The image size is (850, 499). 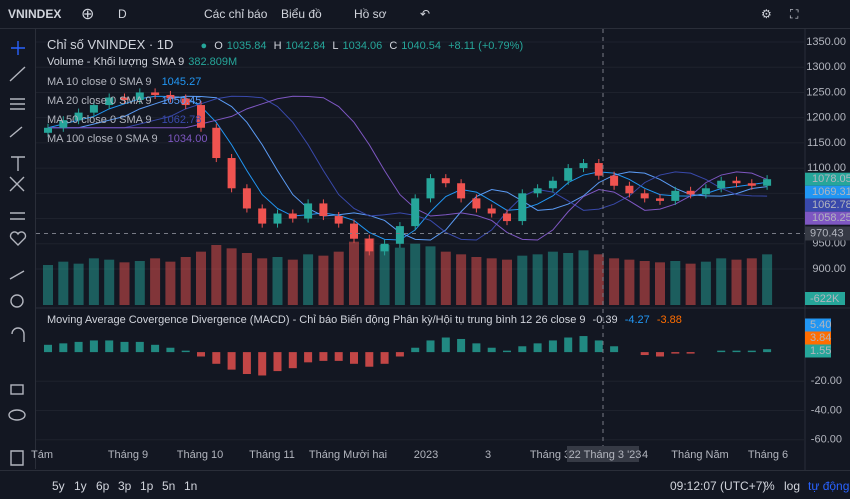 I want to click on h: 1042.84, so click(x=305, y=46).